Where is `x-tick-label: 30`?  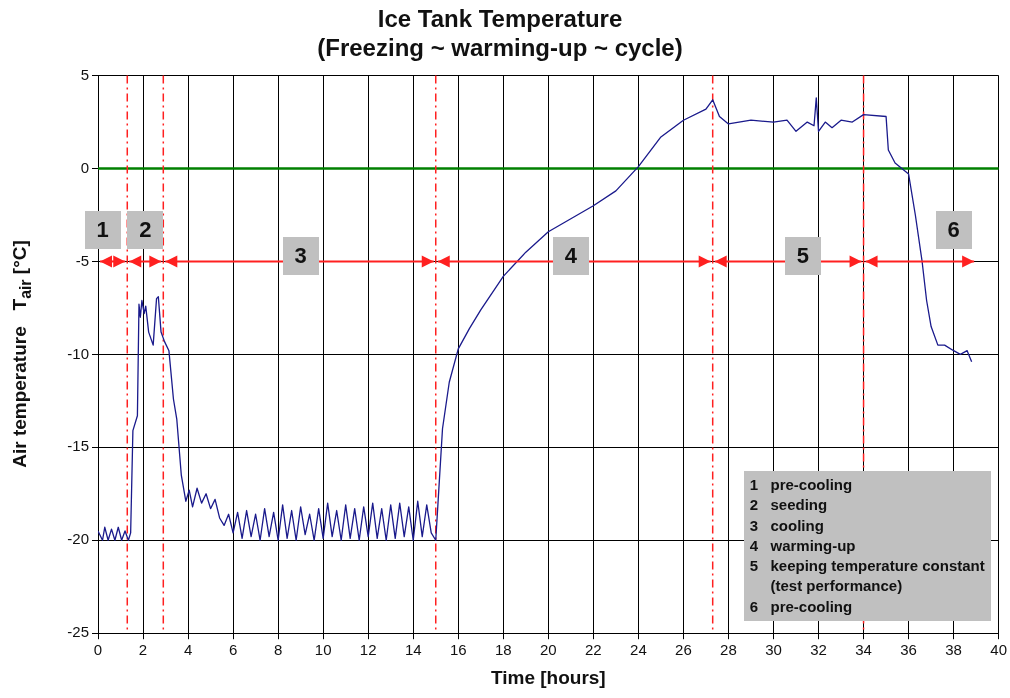
x-tick-label: 30 is located at coordinates (773, 650).